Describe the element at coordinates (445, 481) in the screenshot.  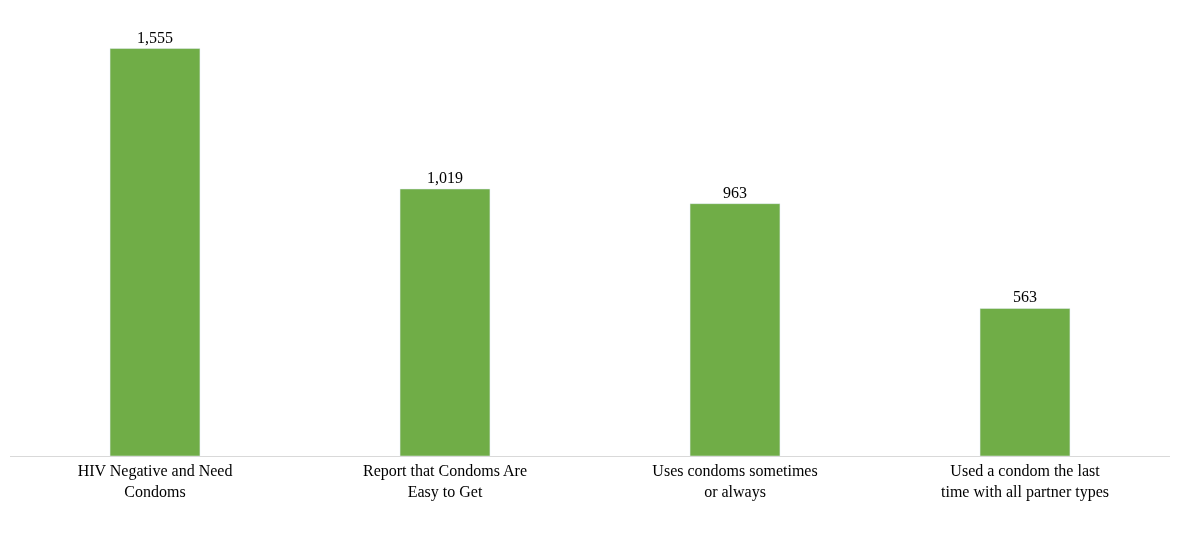
I see `x-tick-label: Report that Condoms Are Easy to Get` at that location.